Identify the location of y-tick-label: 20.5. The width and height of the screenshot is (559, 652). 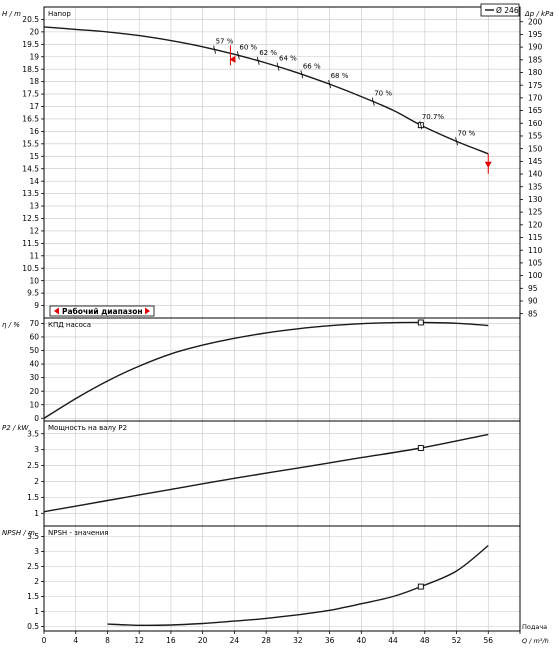
(30, 19).